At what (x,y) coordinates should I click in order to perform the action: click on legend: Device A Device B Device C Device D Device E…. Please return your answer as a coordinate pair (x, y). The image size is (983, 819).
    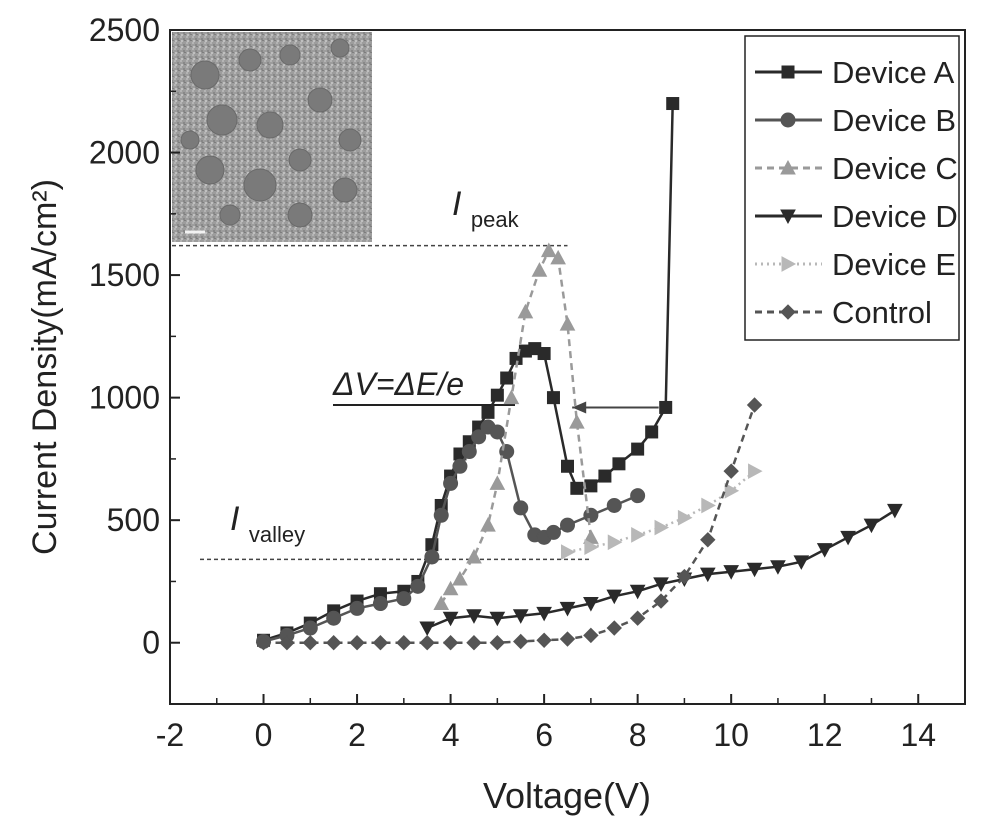
    Looking at the image, I should click on (852, 188).